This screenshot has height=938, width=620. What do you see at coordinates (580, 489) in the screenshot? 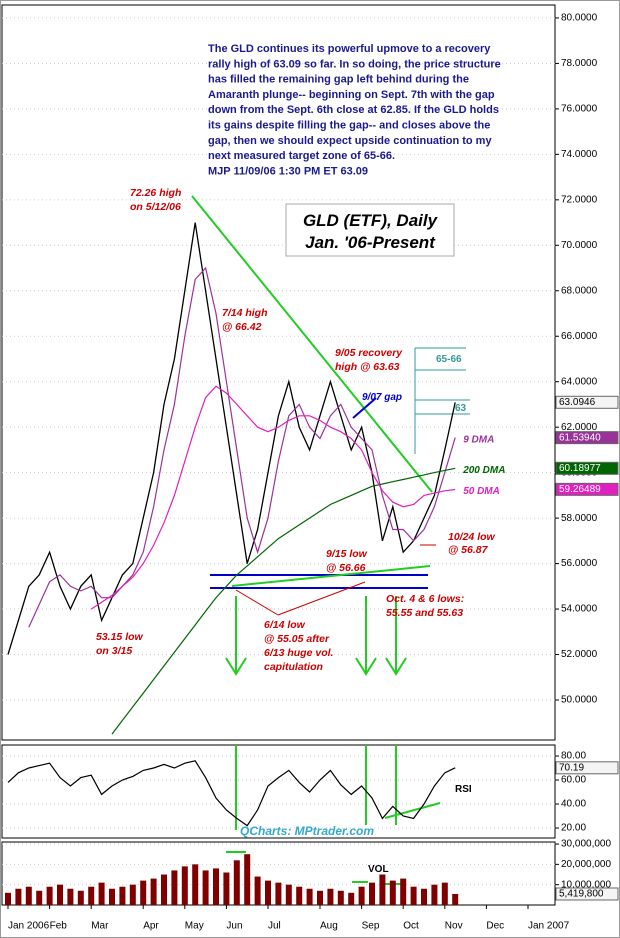
I see `current-value-label: 59.26489` at bounding box center [580, 489].